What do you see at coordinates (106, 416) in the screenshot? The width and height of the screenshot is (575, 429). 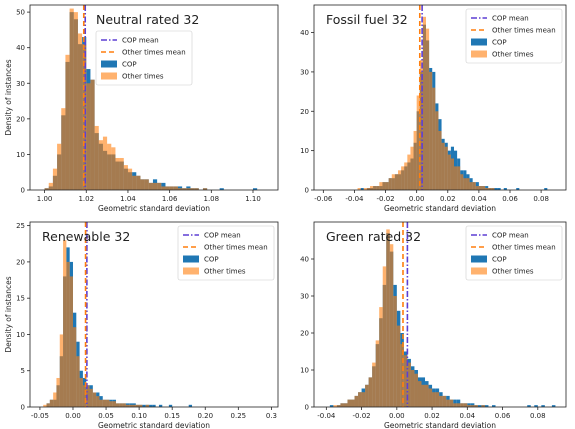 I see `x-tick-label: 0.05` at bounding box center [106, 416].